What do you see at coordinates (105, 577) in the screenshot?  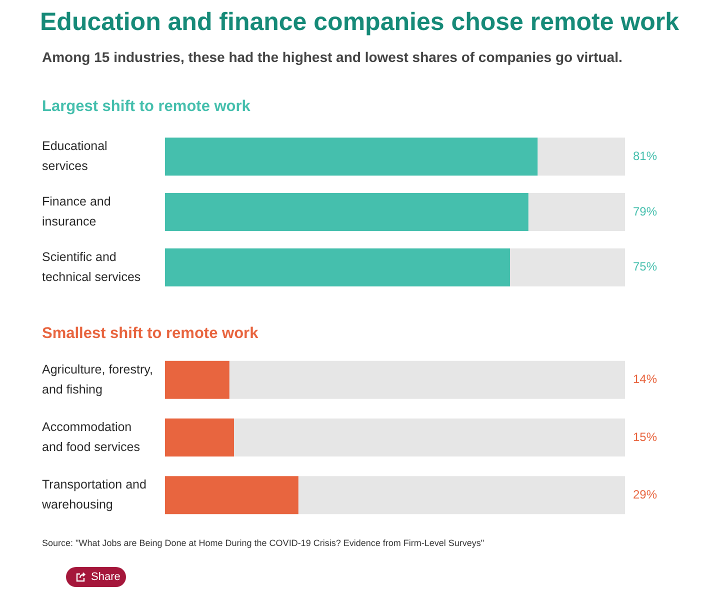 I see `text: Share` at bounding box center [105, 577].